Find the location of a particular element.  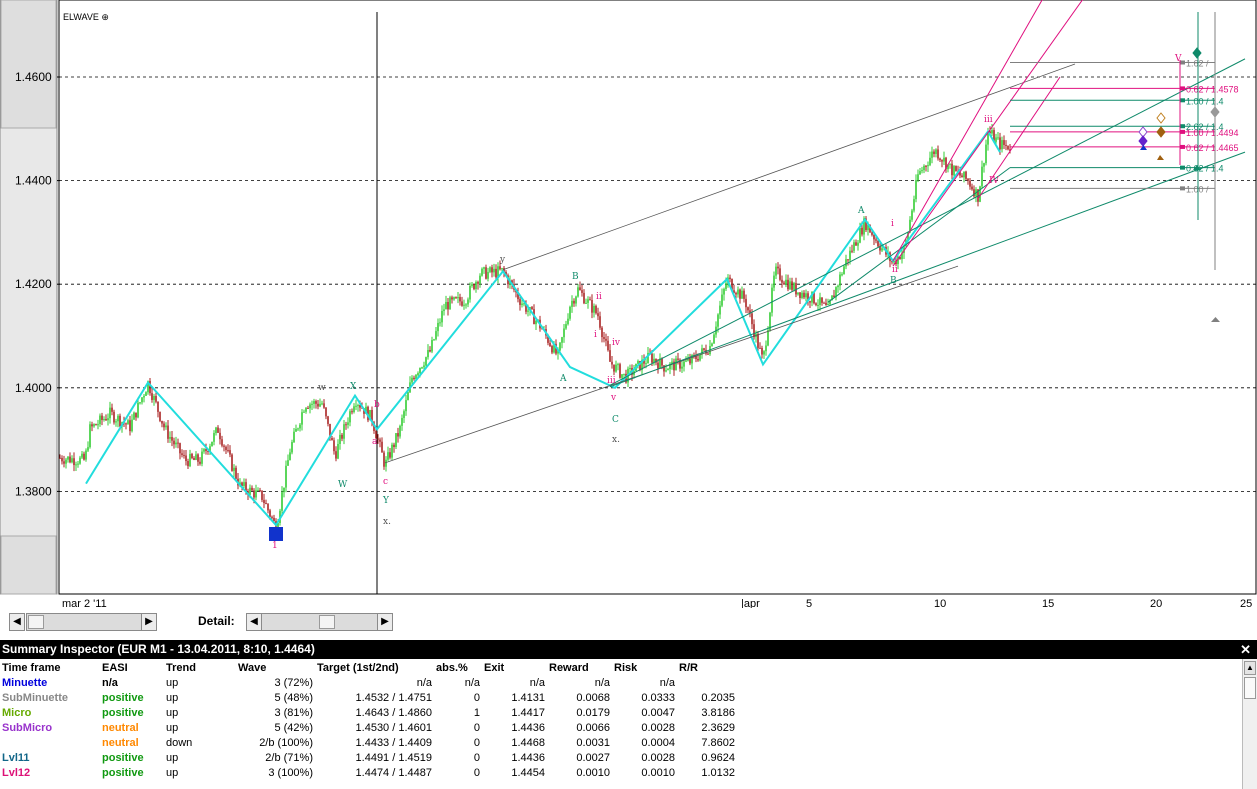

scroll-right-button: ▶ is located at coordinates (149, 622).